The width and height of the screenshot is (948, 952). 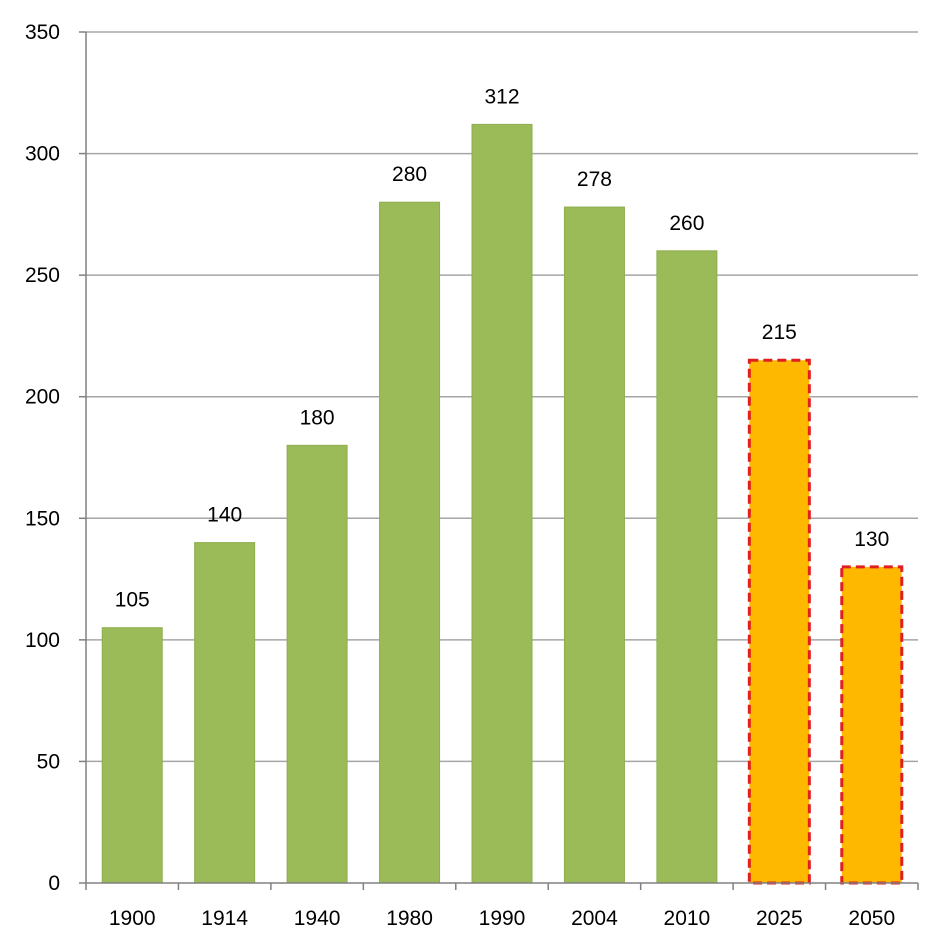 What do you see at coordinates (779, 332) in the screenshot?
I see `data-label-2025: 215` at bounding box center [779, 332].